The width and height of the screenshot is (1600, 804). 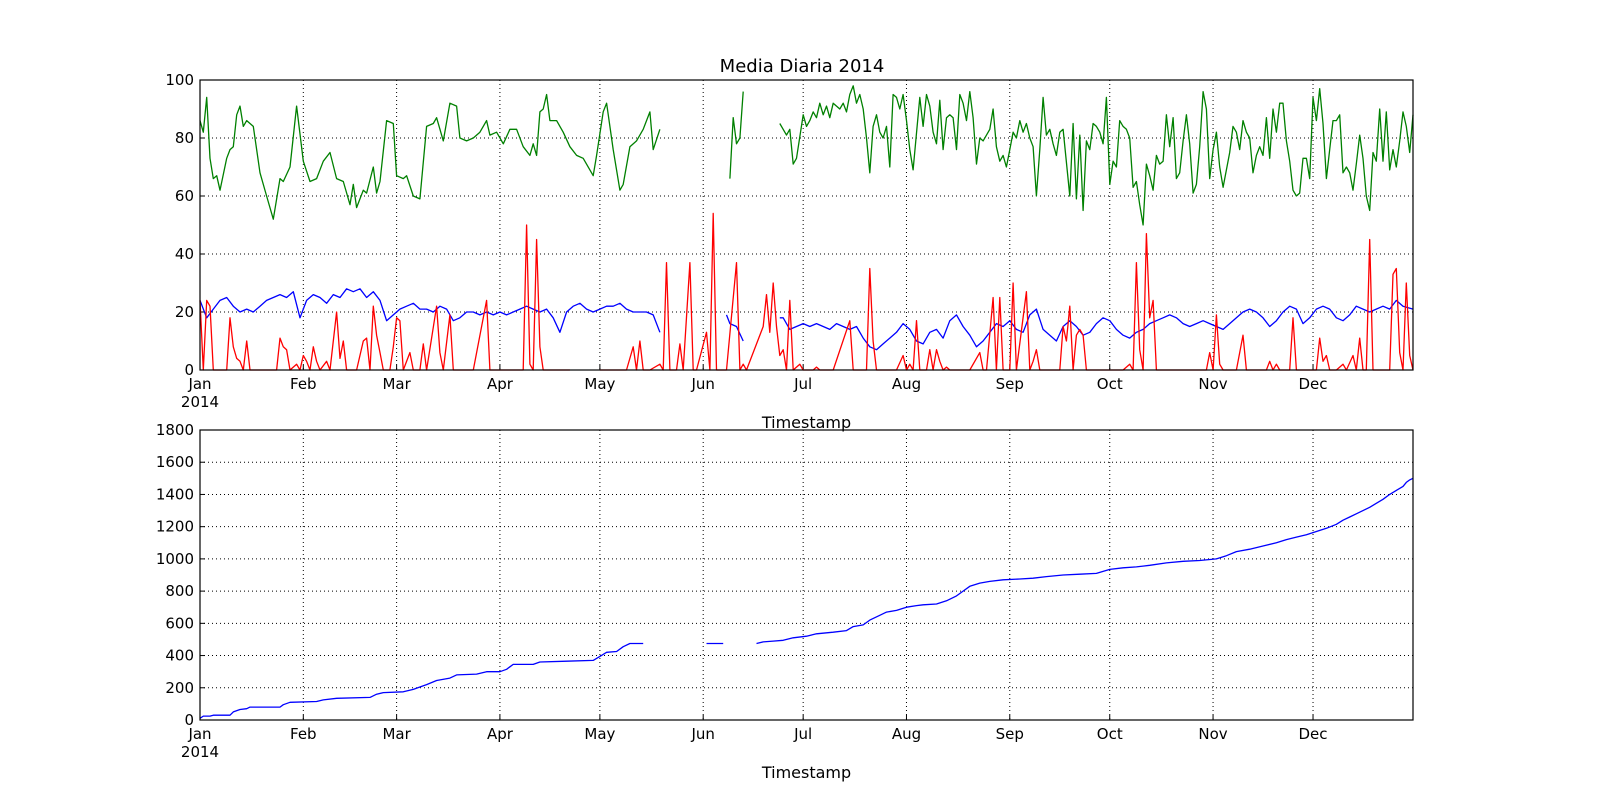 What do you see at coordinates (175, 494) in the screenshot?
I see `y-tick-label: 1400` at bounding box center [175, 494].